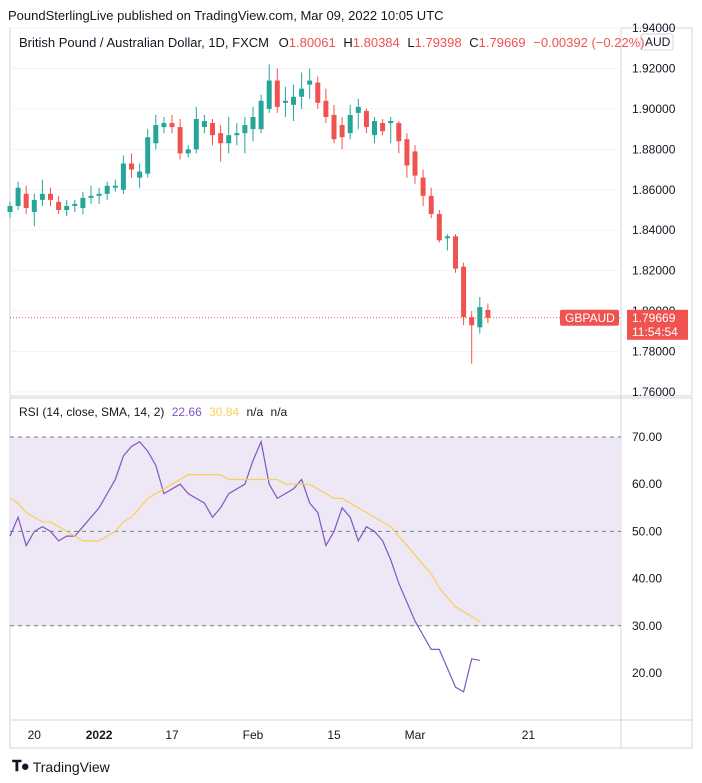 The image size is (702, 783). Describe the element at coordinates (654, 352) in the screenshot. I see `price-tick-label: 1.78000` at that location.